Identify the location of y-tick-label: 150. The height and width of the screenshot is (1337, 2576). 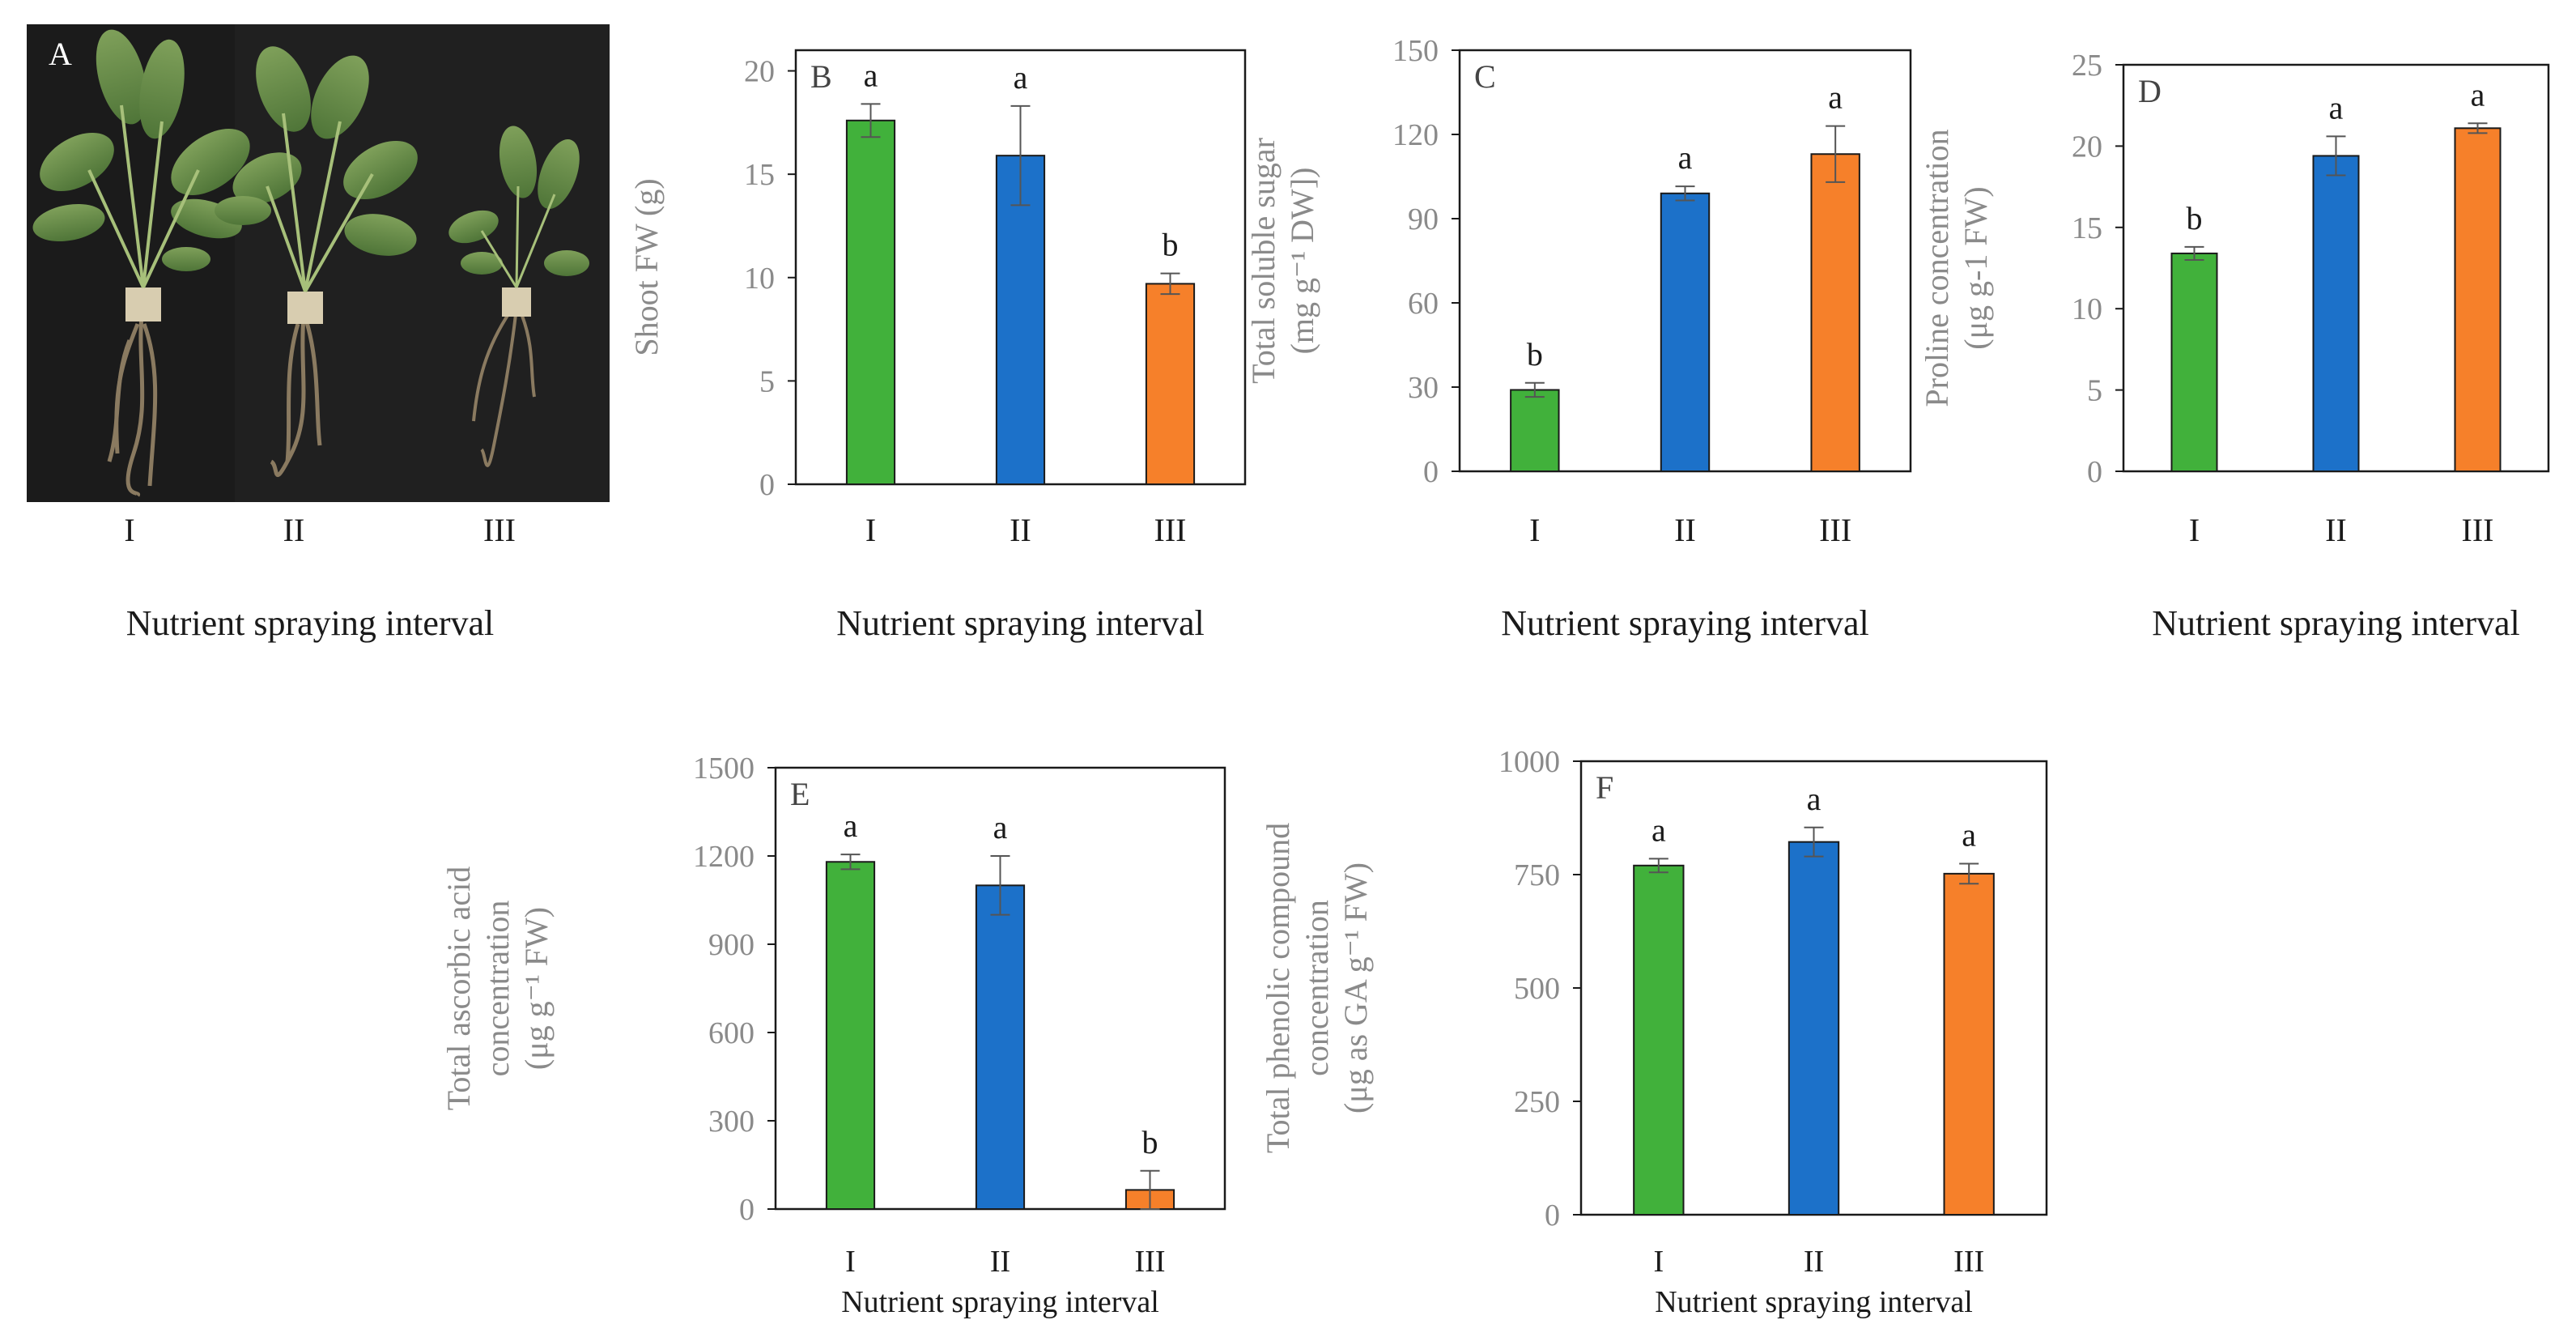
(1415, 51).